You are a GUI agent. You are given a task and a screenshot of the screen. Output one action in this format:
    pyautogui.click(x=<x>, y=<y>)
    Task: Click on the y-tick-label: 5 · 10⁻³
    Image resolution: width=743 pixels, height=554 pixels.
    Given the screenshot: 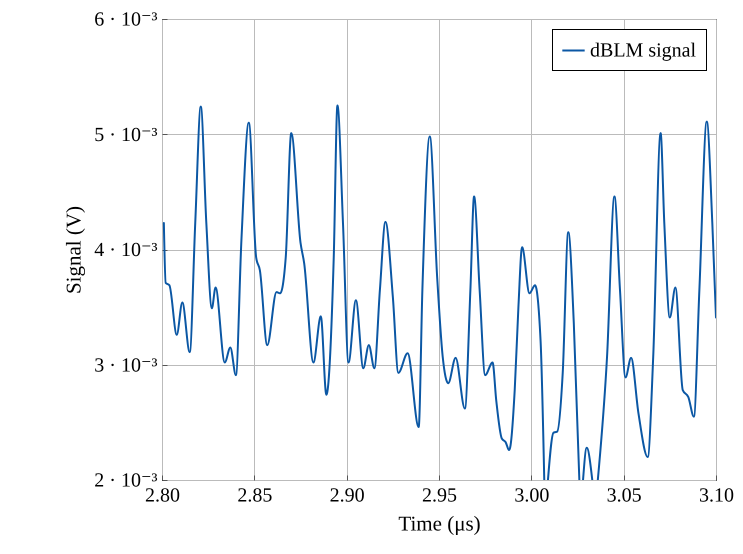 What is the action you would take?
    pyautogui.click(x=126, y=135)
    